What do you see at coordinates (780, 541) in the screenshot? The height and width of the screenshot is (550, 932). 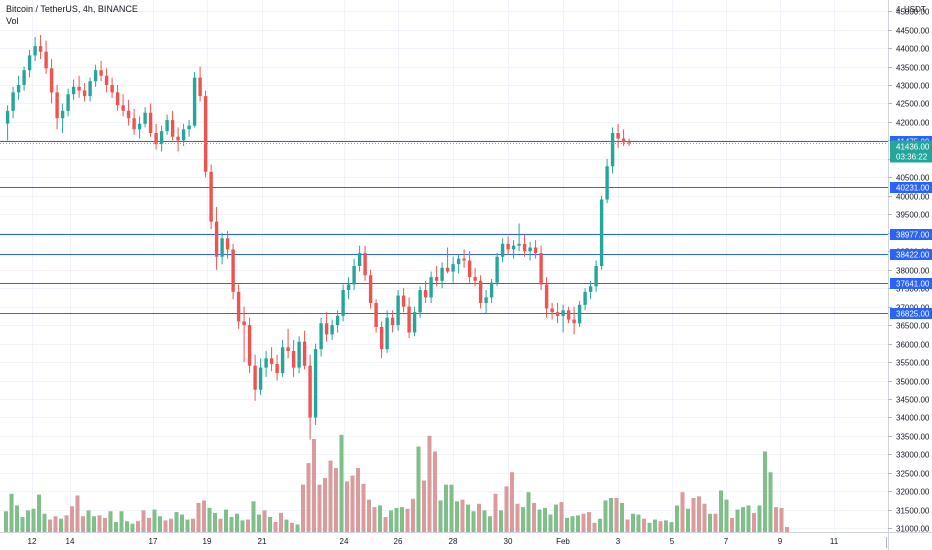 I see `time-tick-label: 9` at bounding box center [780, 541].